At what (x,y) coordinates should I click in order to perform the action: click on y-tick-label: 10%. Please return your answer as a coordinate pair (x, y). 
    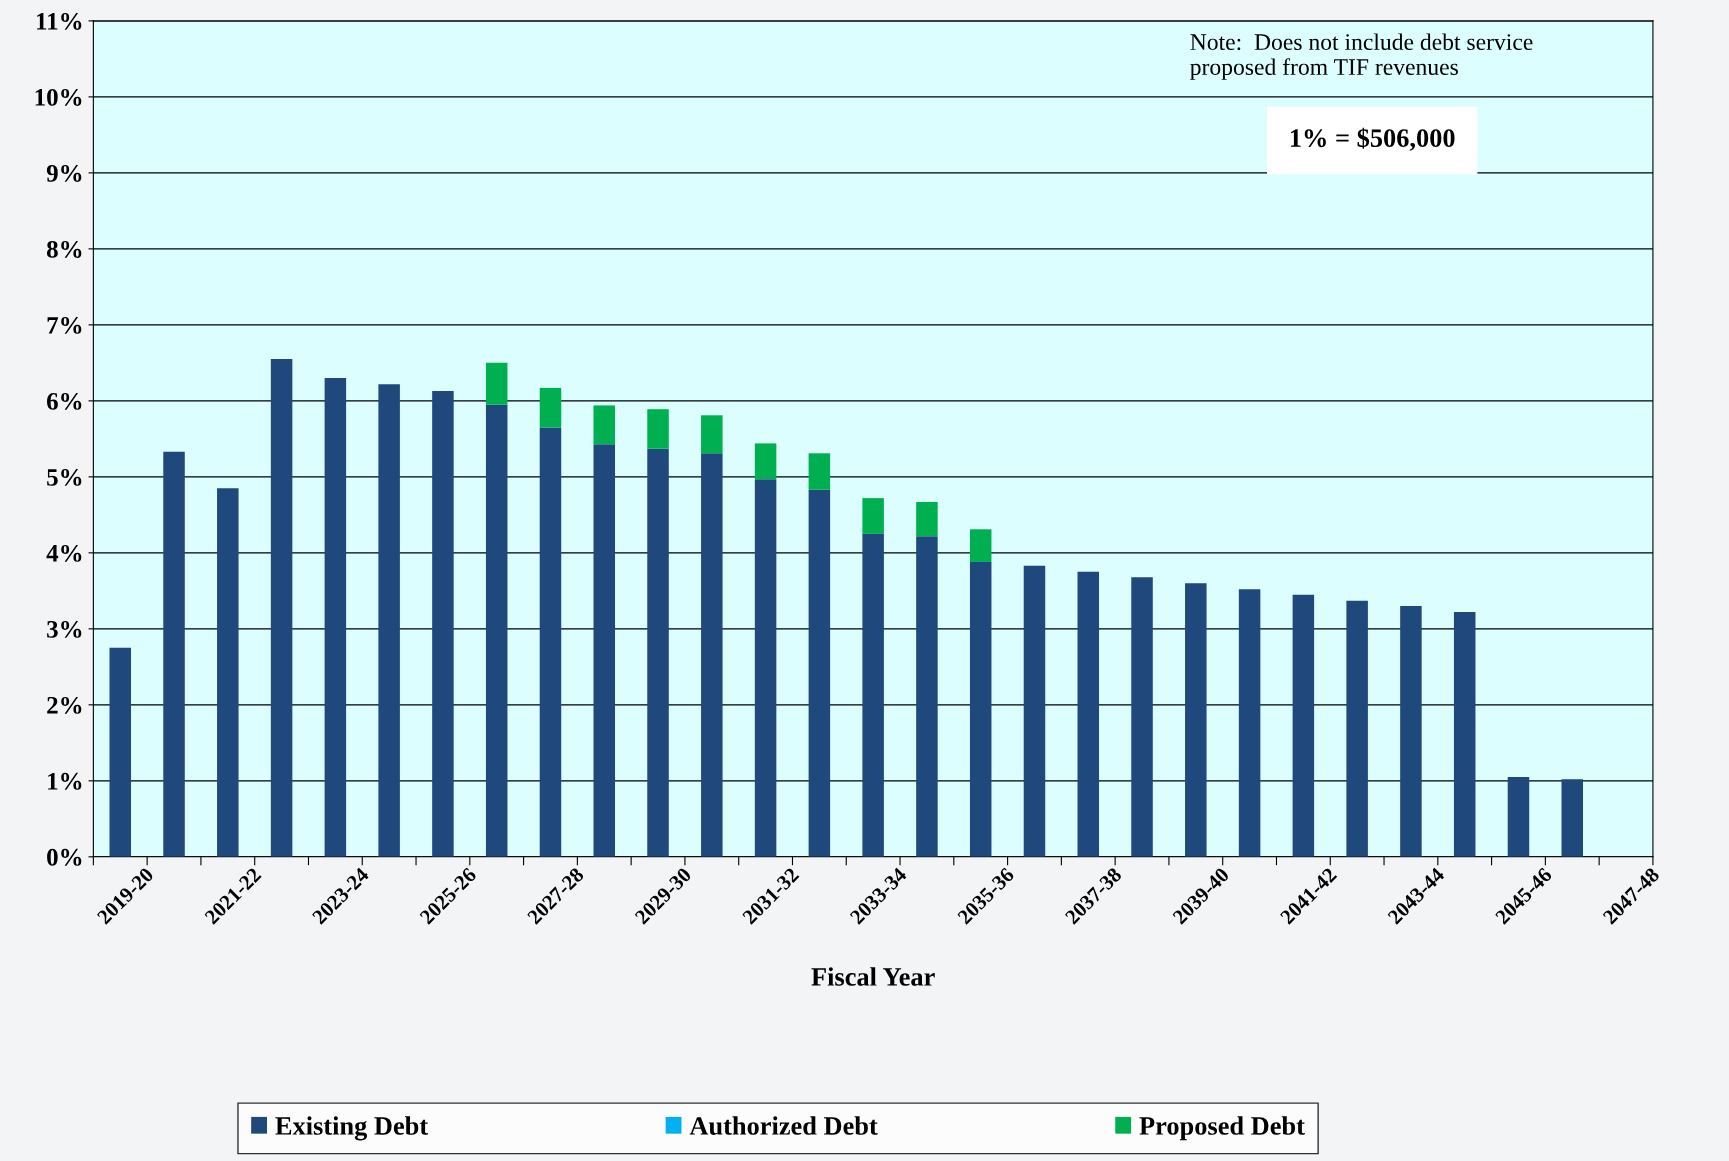
    Looking at the image, I should click on (58, 97).